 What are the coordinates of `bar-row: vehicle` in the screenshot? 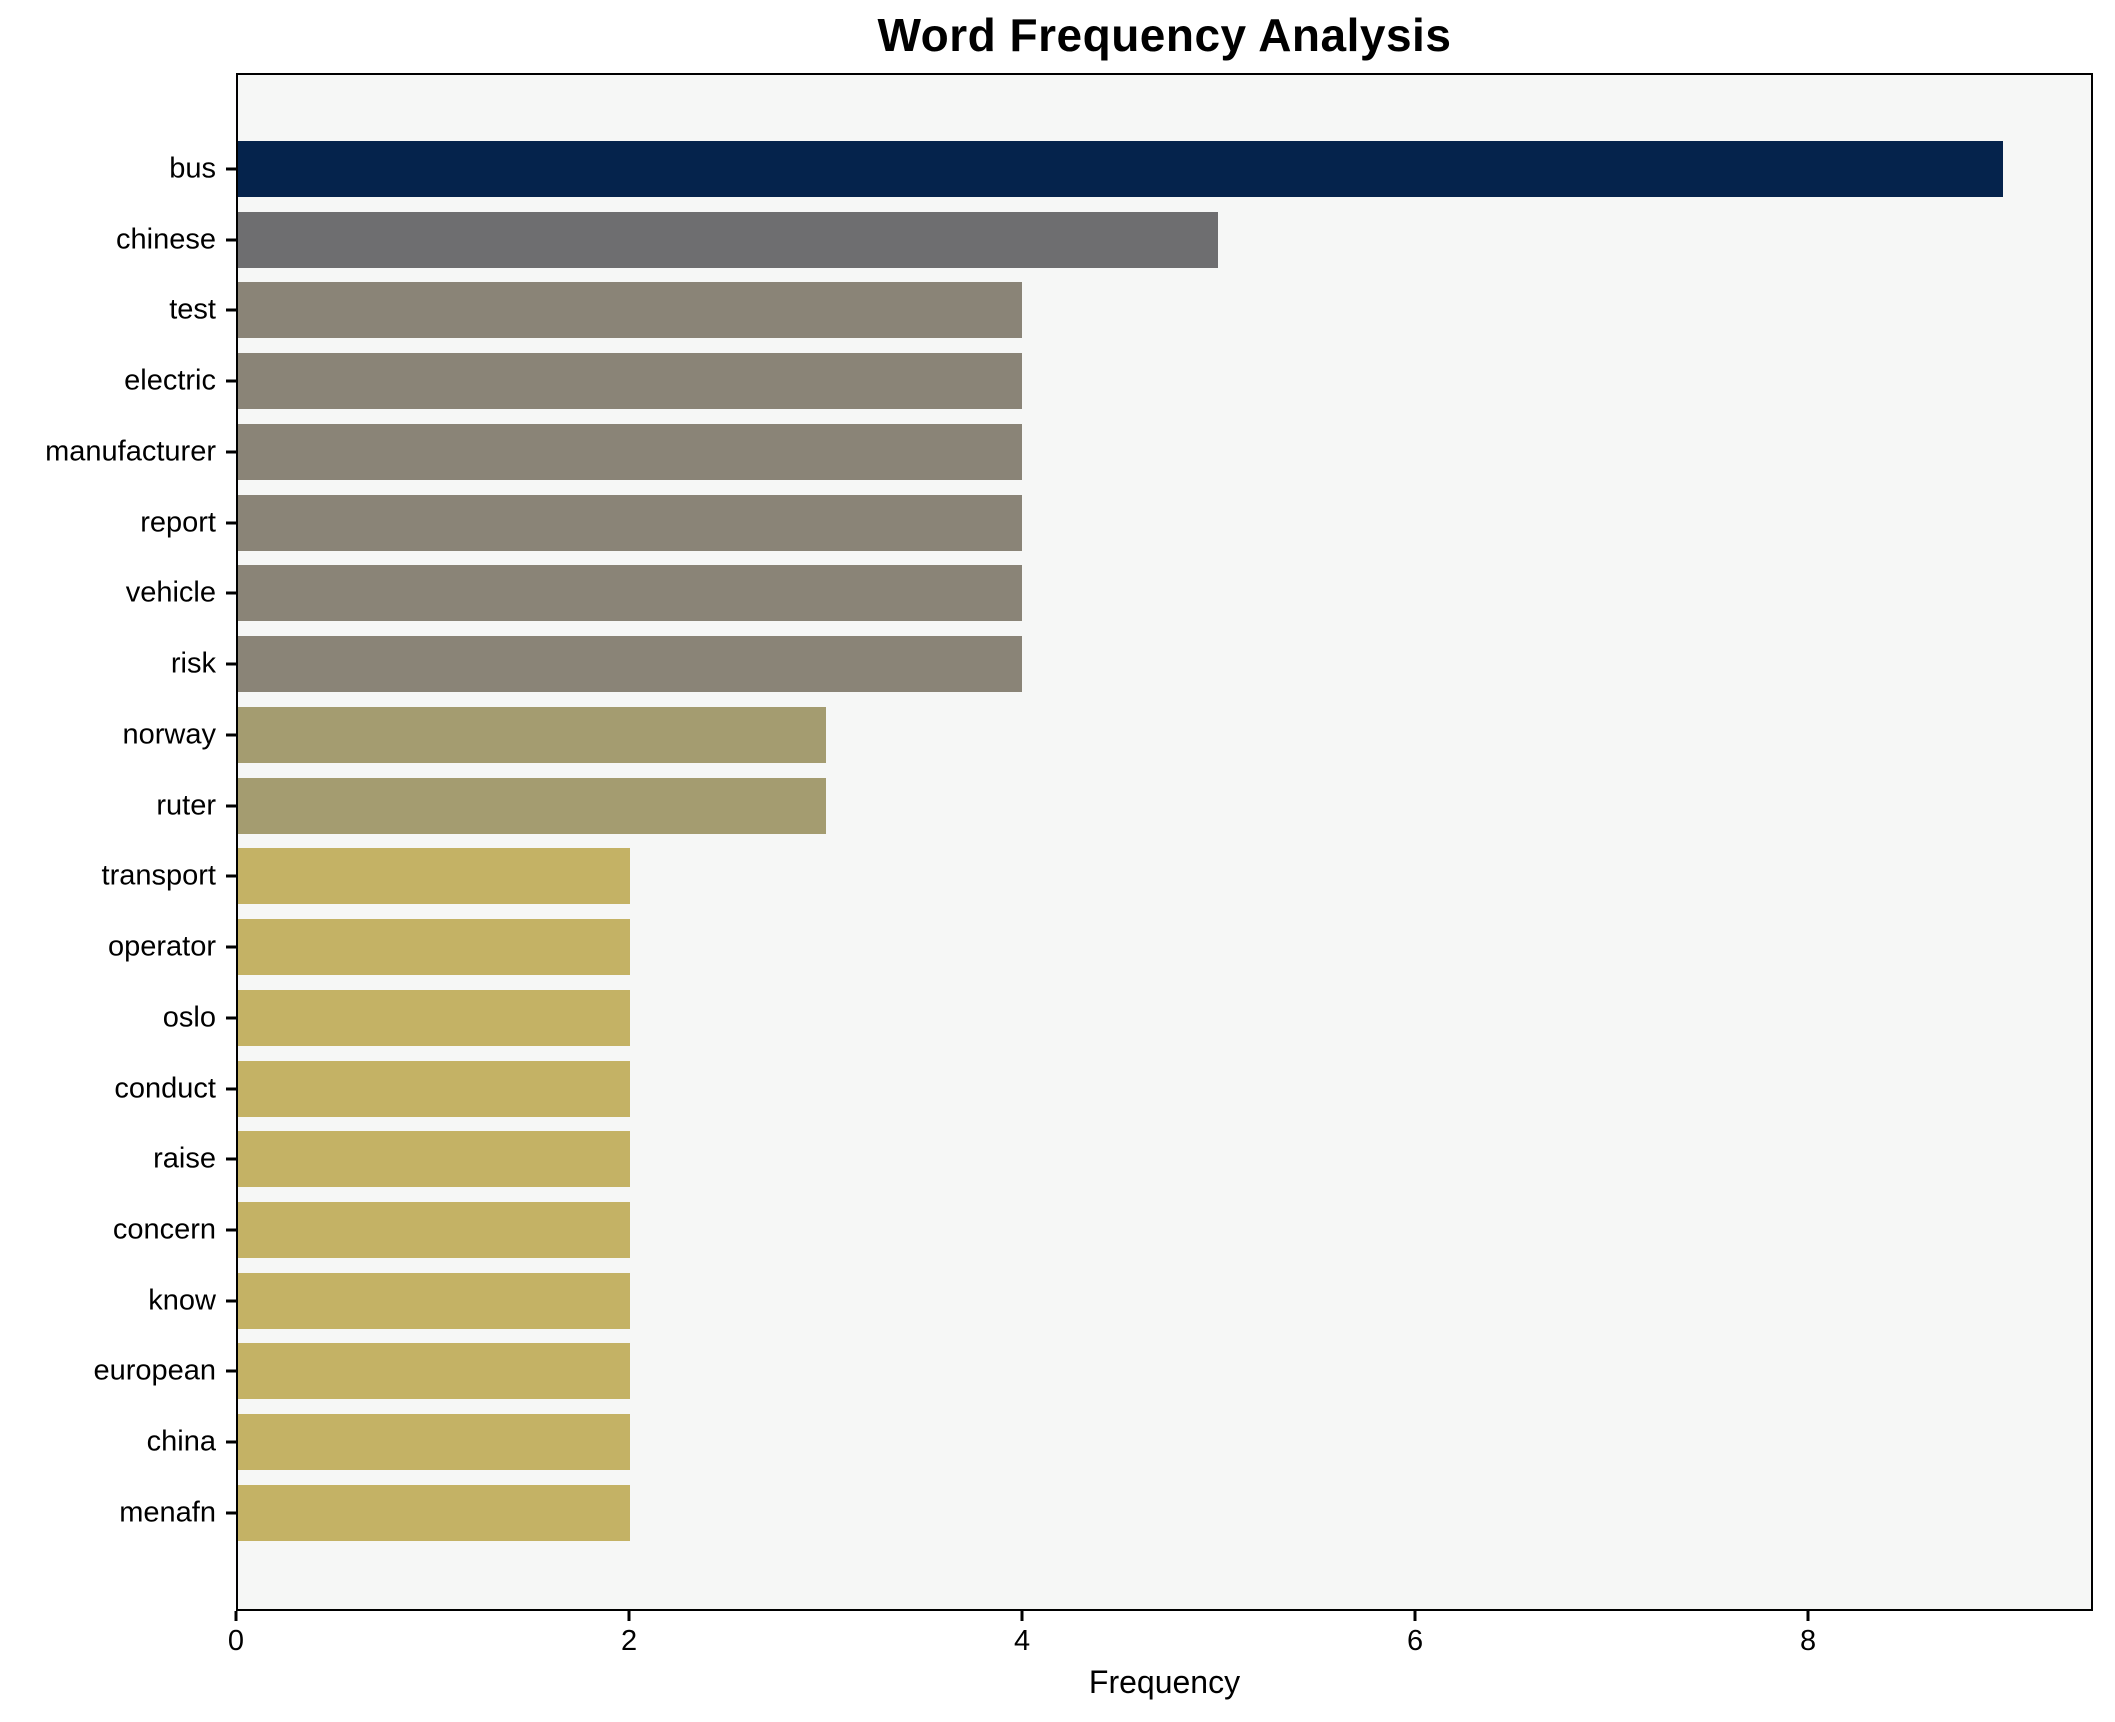 It's located at (1108, 593).